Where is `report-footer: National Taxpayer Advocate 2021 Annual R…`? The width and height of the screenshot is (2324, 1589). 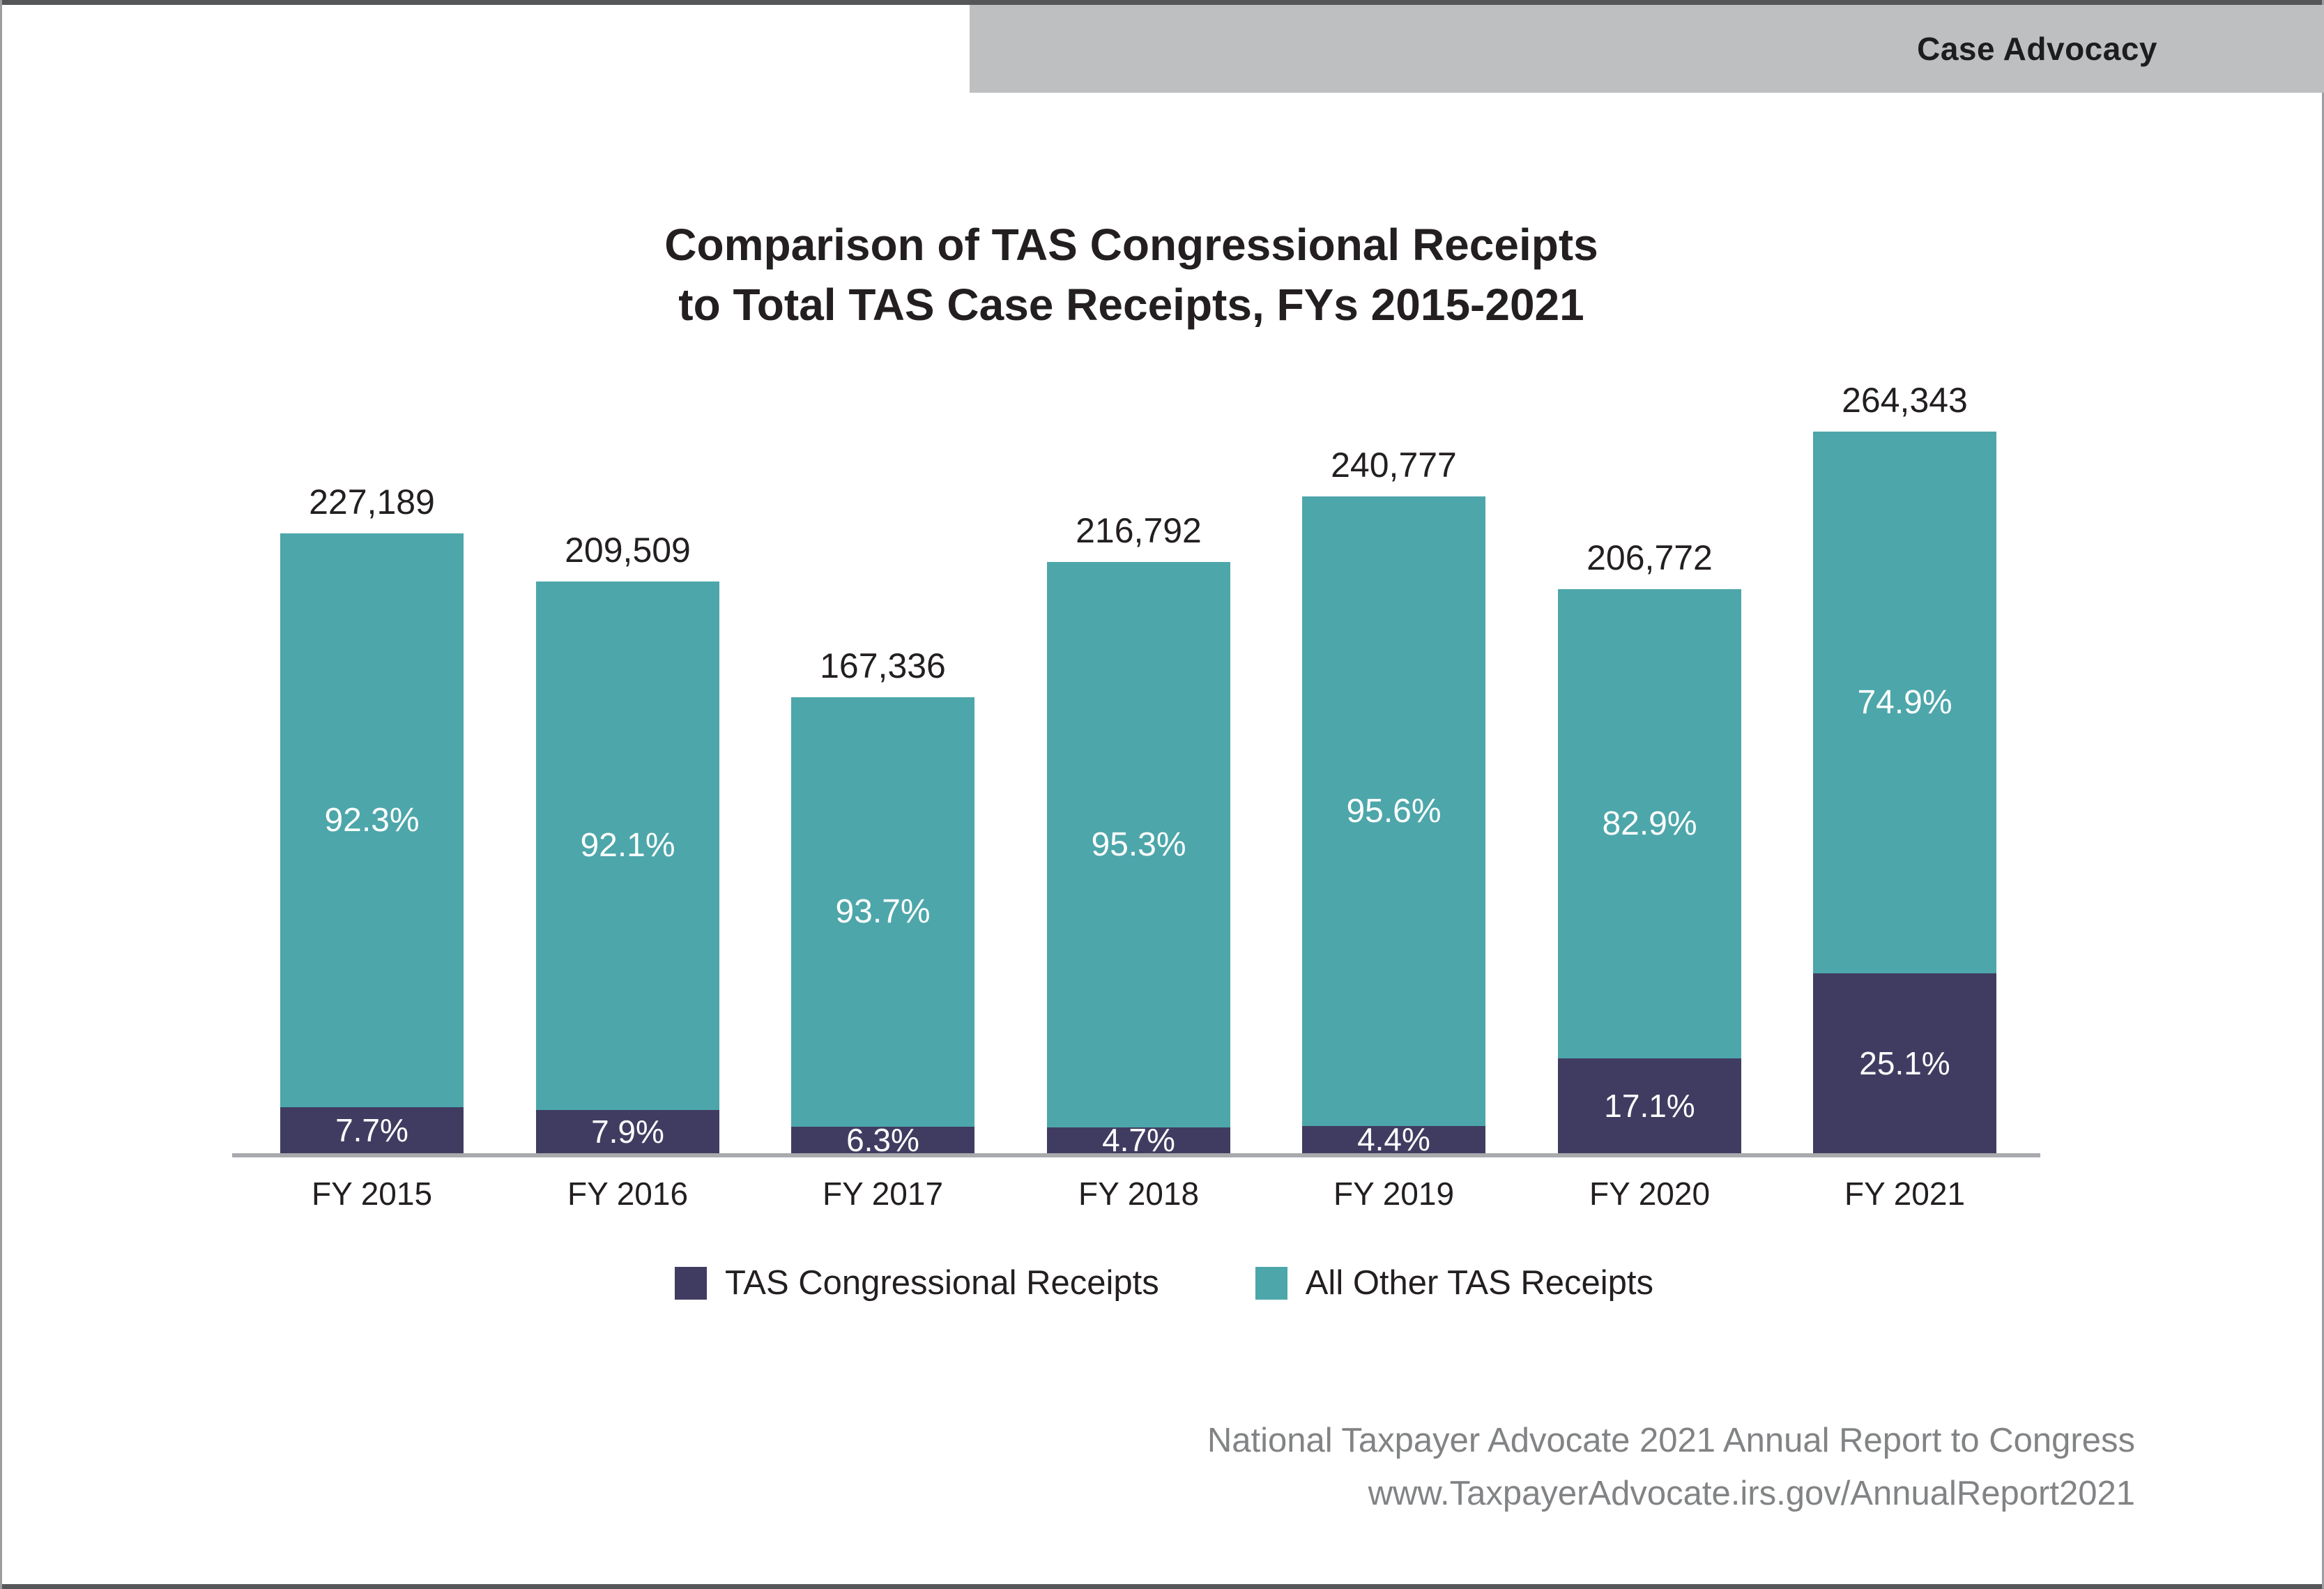
report-footer: National Taxpayer Advocate 2021 Annual R… is located at coordinates (1671, 1467).